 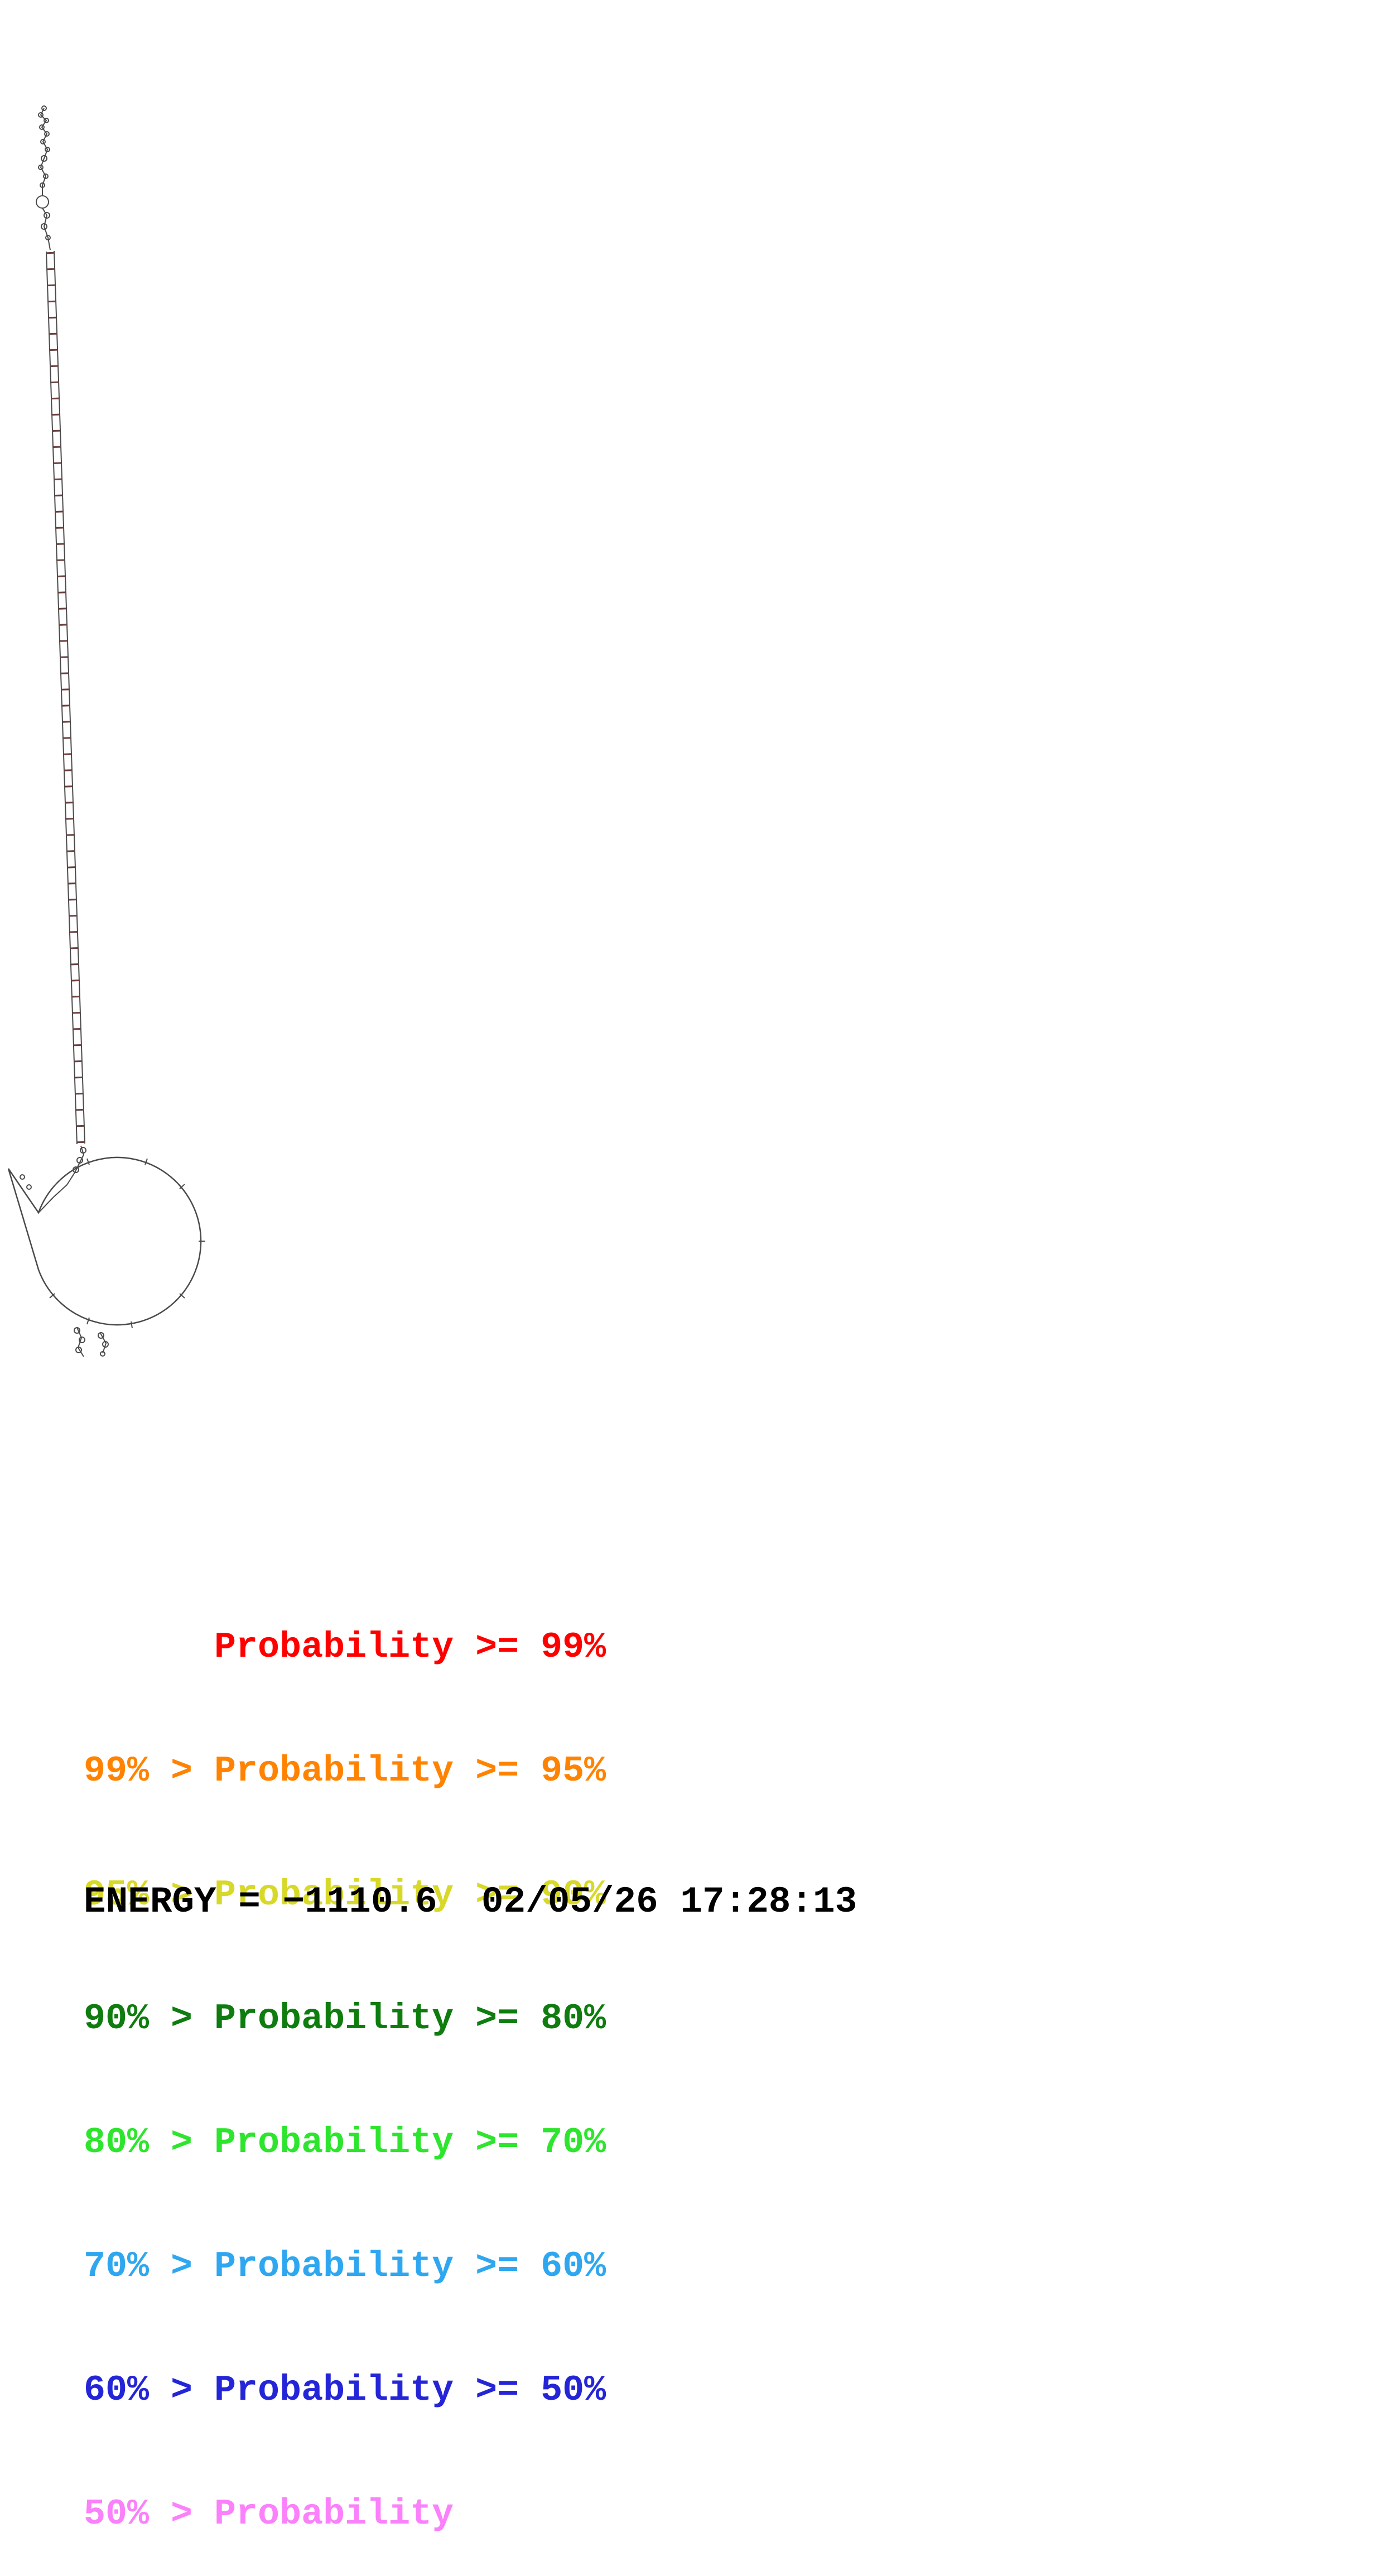 I want to click on legend-item-70: 80% > Probability >= 70%, so click(x=345, y=2142).